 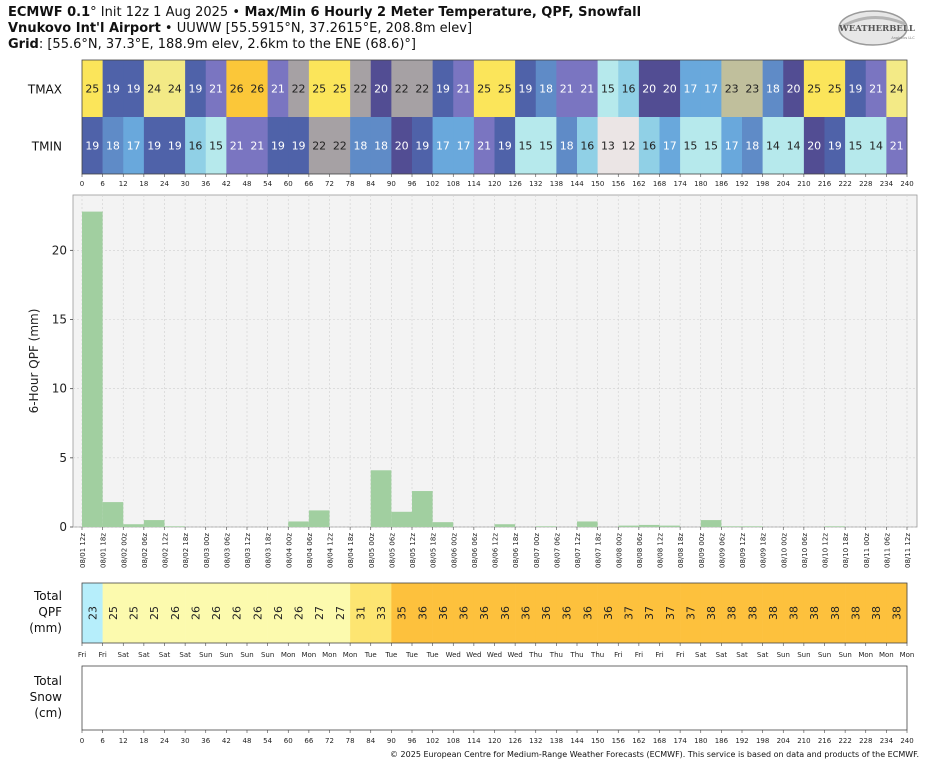 I want to click on total-snow-x-tick-label: 228, so click(x=865, y=741).